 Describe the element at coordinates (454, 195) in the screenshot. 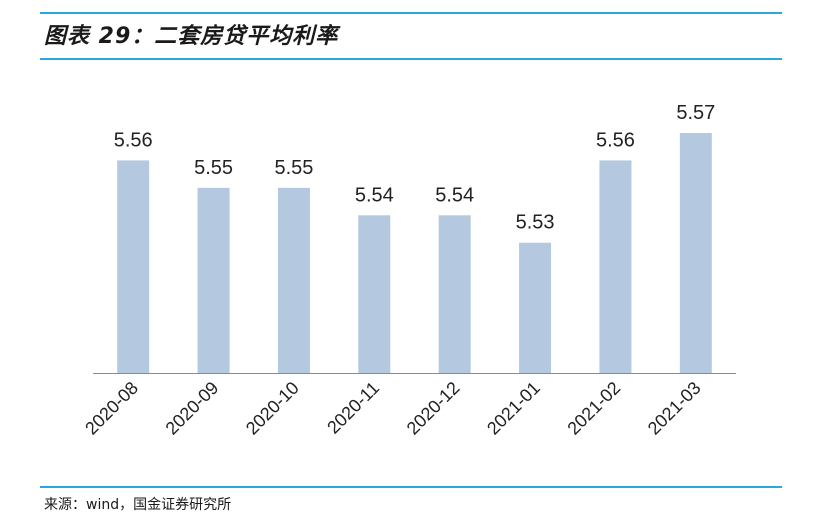

I see `value-label-2020-12: 5.54` at that location.